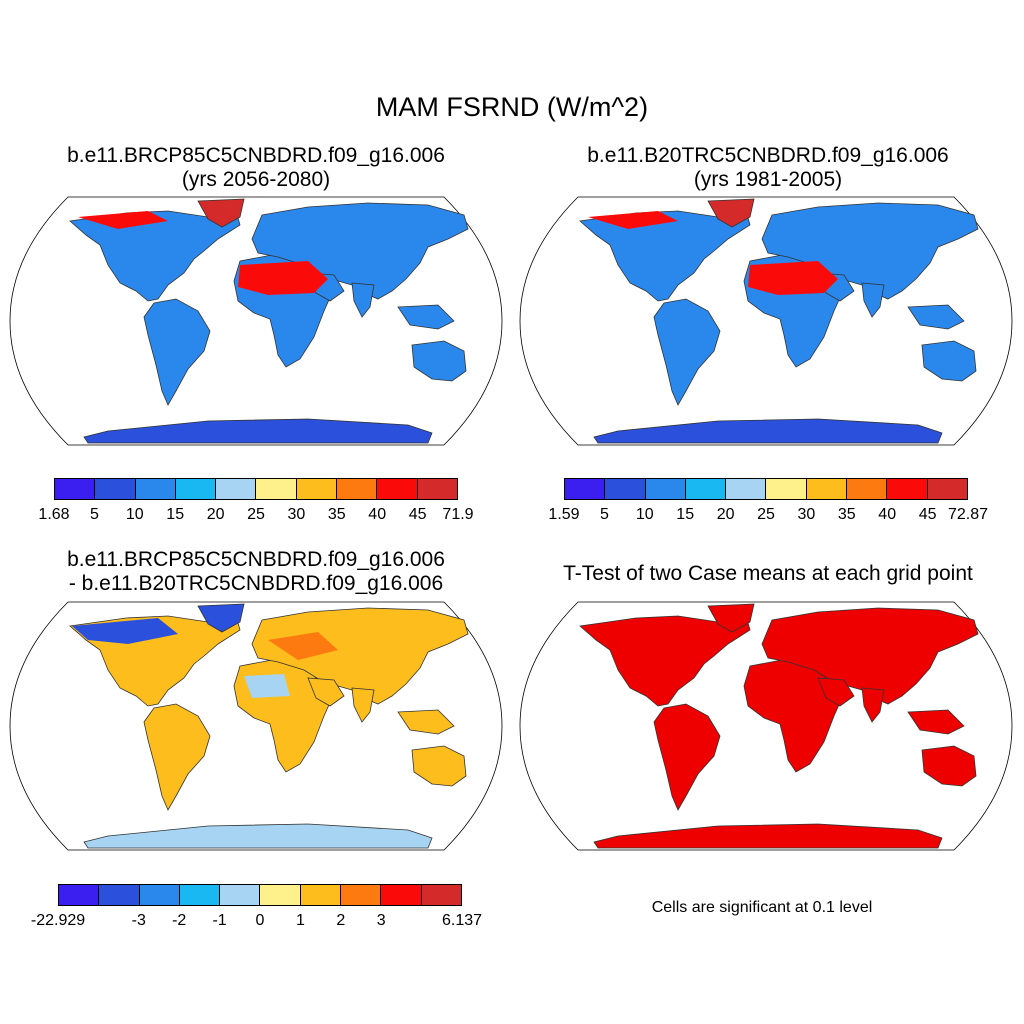  What do you see at coordinates (54, 514) in the screenshot?
I see `colorbar-label: 1.68` at bounding box center [54, 514].